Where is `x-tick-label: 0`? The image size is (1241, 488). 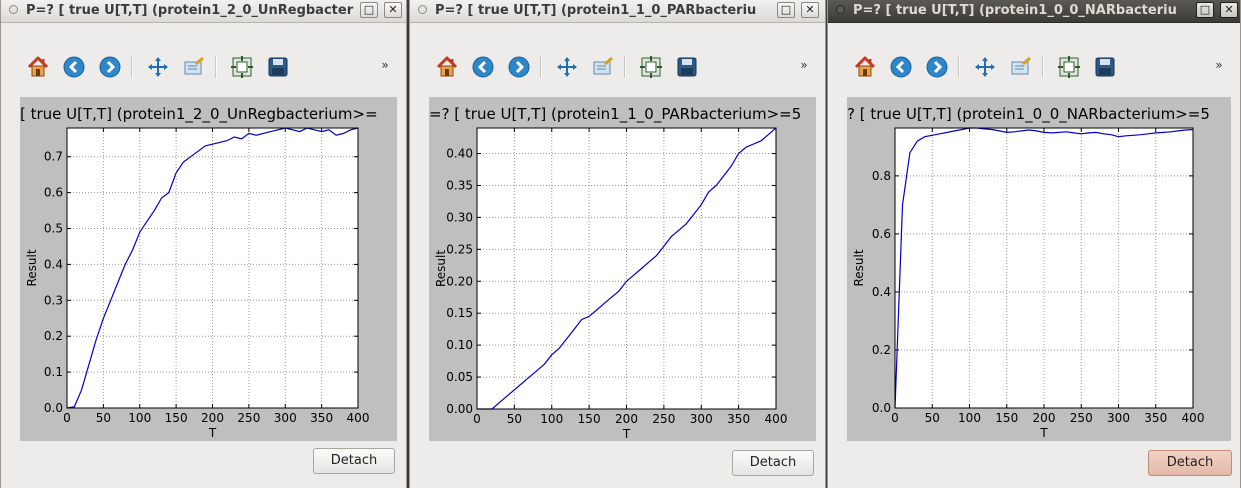
x-tick-label: 0 is located at coordinates (895, 418).